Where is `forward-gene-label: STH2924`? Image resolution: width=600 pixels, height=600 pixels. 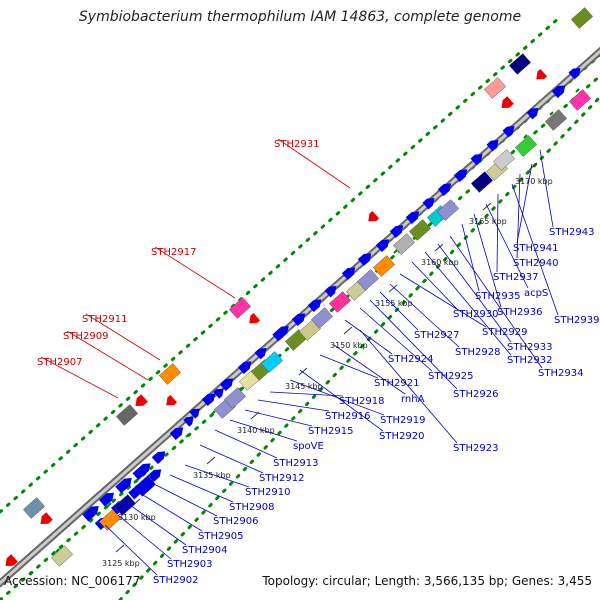 forward-gene-label: STH2924 is located at coordinates (410, 359).